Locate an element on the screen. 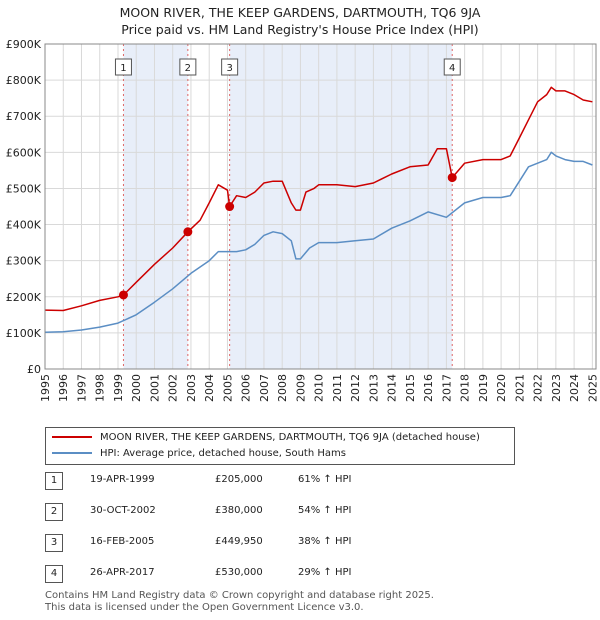  sale-hpi: 61% ↑ HPI is located at coordinates (325, 479).